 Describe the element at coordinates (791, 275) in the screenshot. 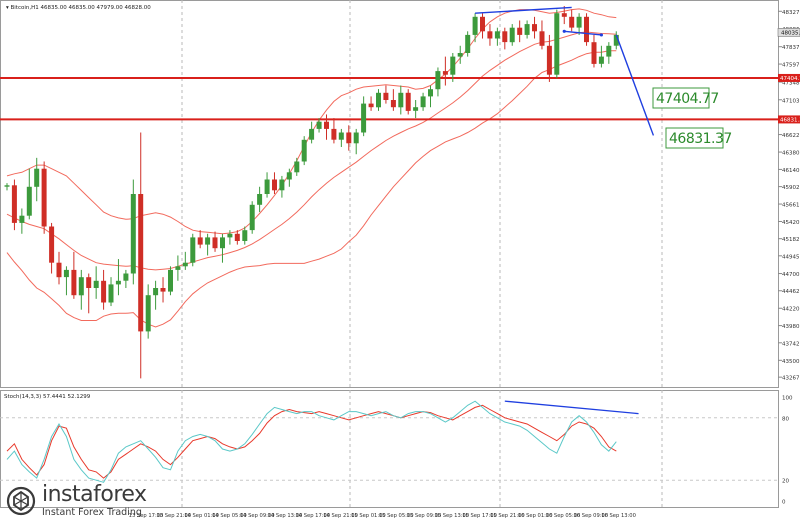

I see `price-tick-label: 44700.00` at that location.